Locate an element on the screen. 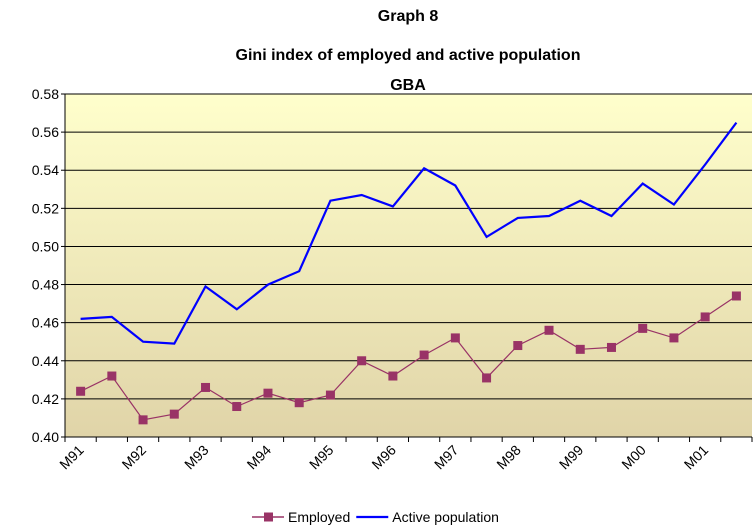  x-tick-label: M96 is located at coordinates (383, 457).